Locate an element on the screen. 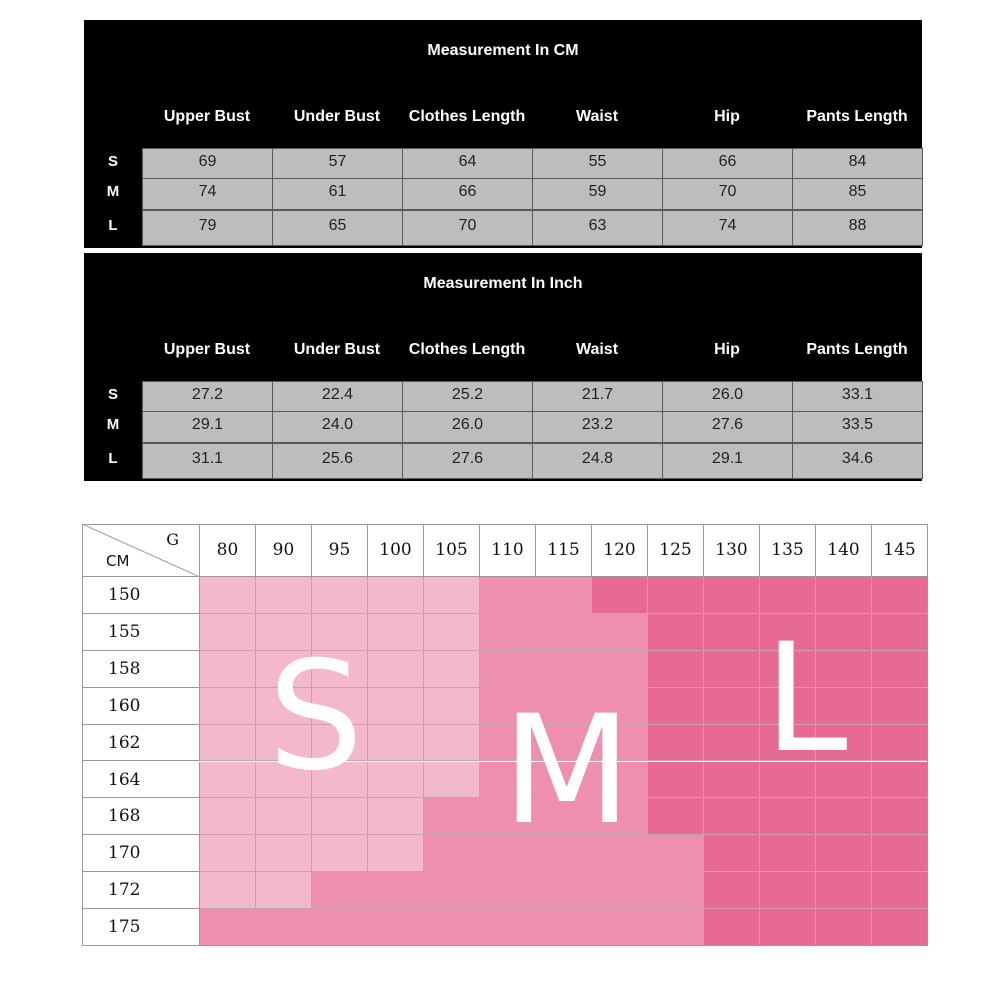 The height and width of the screenshot is (1000, 1000). table-cell: 74 is located at coordinates (207, 194).